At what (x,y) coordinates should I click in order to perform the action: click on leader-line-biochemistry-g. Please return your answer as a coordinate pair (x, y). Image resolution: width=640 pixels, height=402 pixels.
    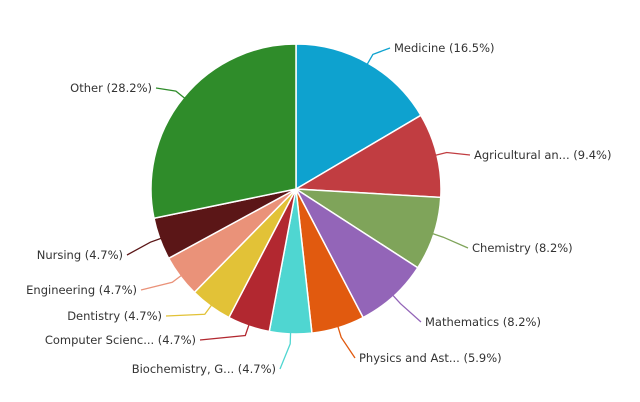
    Looking at the image, I should click on (285, 350).